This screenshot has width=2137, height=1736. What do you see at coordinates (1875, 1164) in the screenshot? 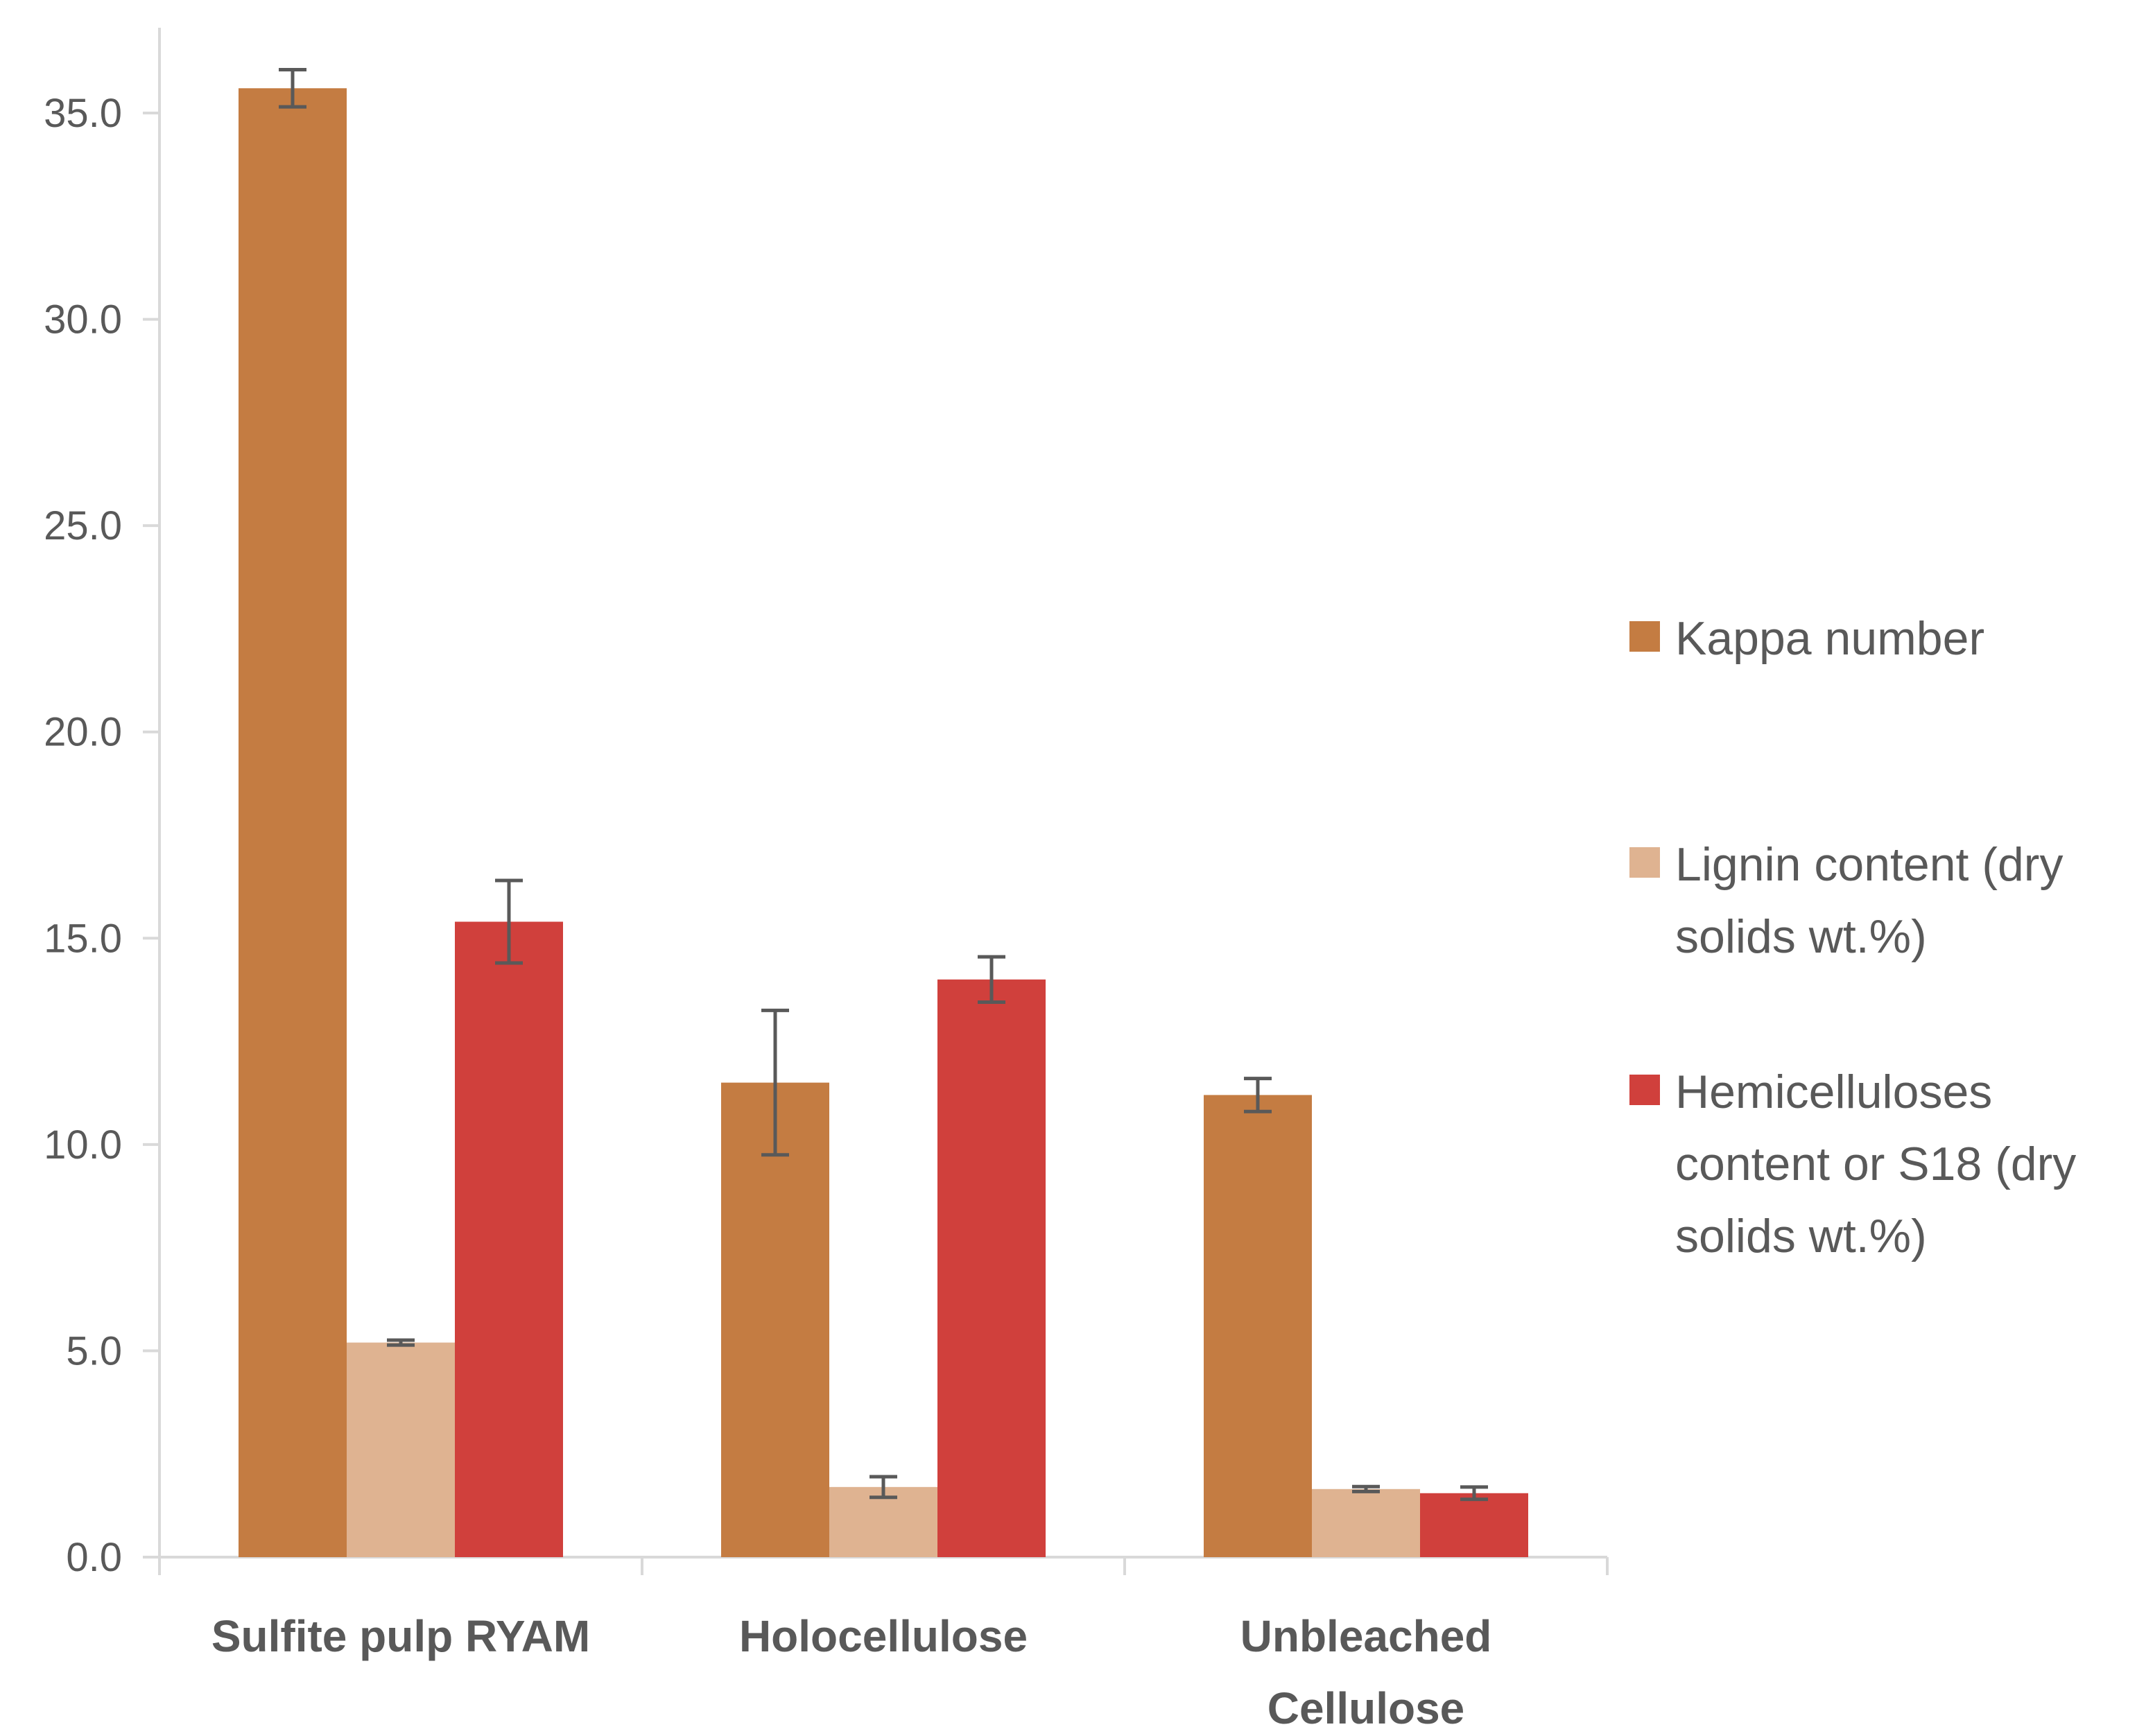
I see `legend-label: content or S18 (dry` at bounding box center [1875, 1164].